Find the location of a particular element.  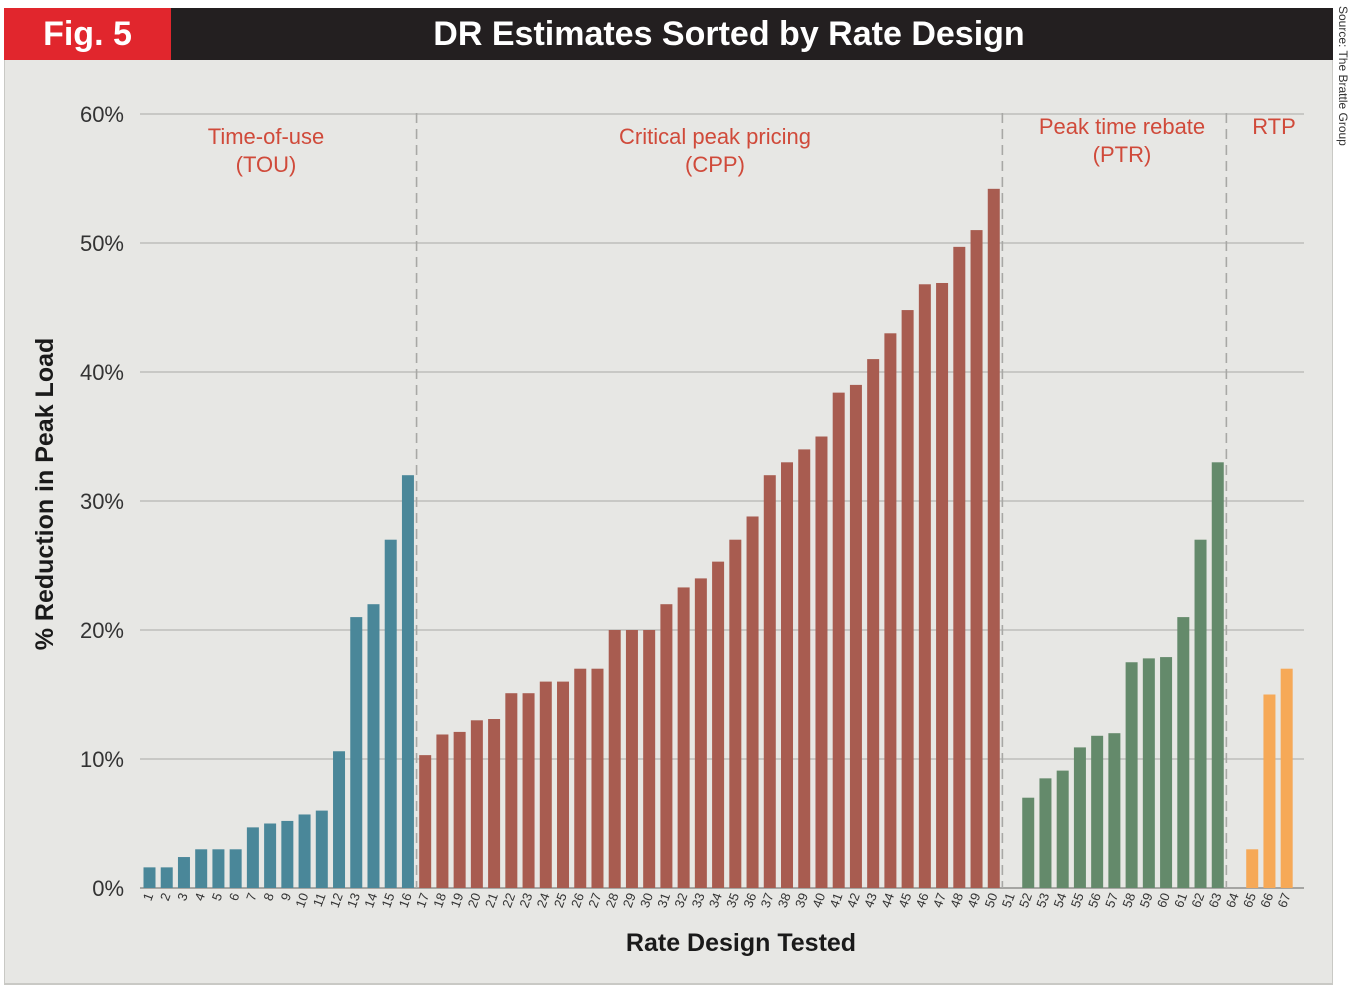

x-tick-label: 13 is located at coordinates (353, 900).